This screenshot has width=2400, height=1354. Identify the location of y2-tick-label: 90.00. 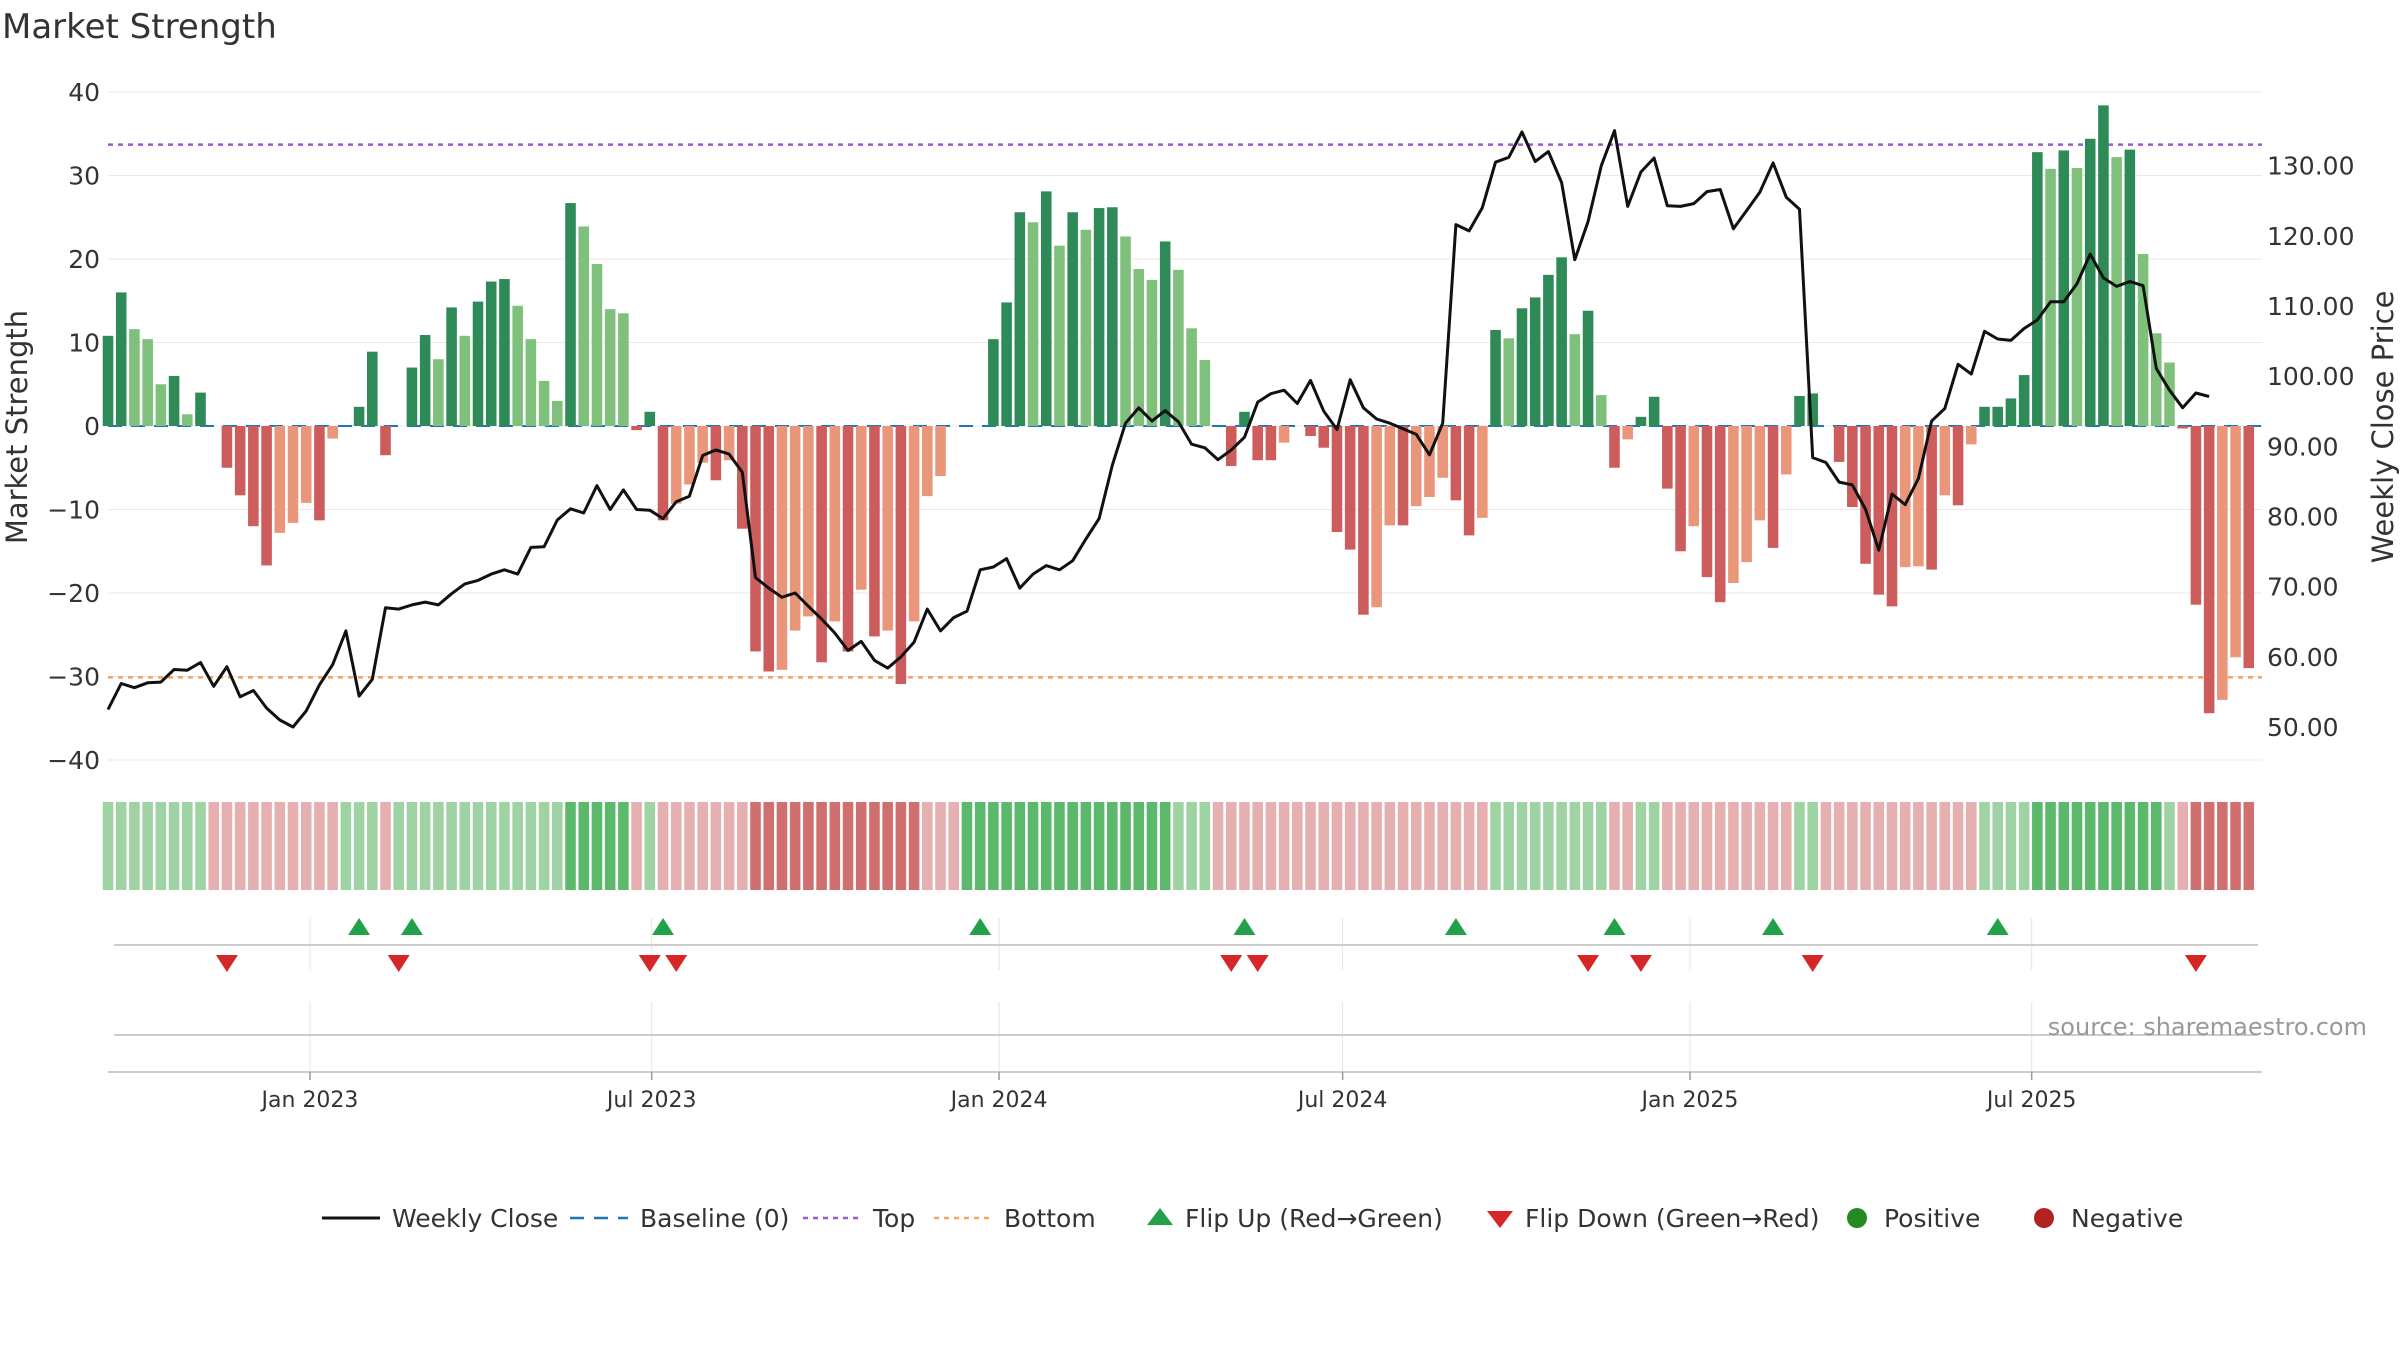
(2303, 446).